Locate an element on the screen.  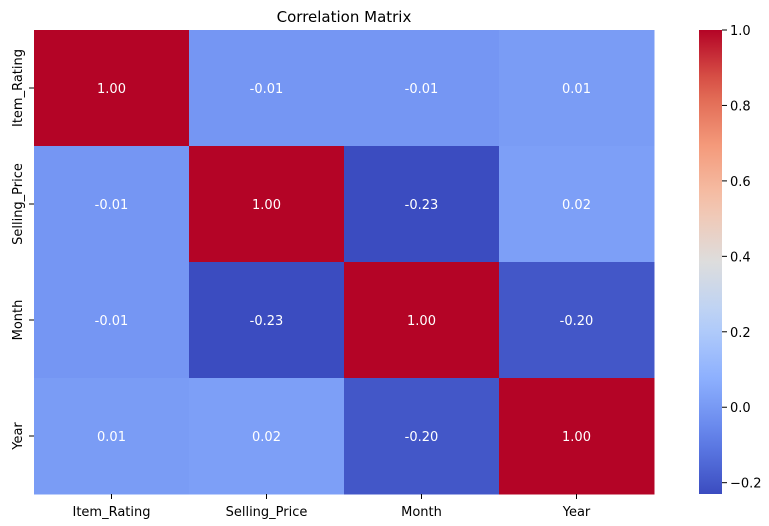
colorbar-tick-label: 0.6 is located at coordinates (740, 182).